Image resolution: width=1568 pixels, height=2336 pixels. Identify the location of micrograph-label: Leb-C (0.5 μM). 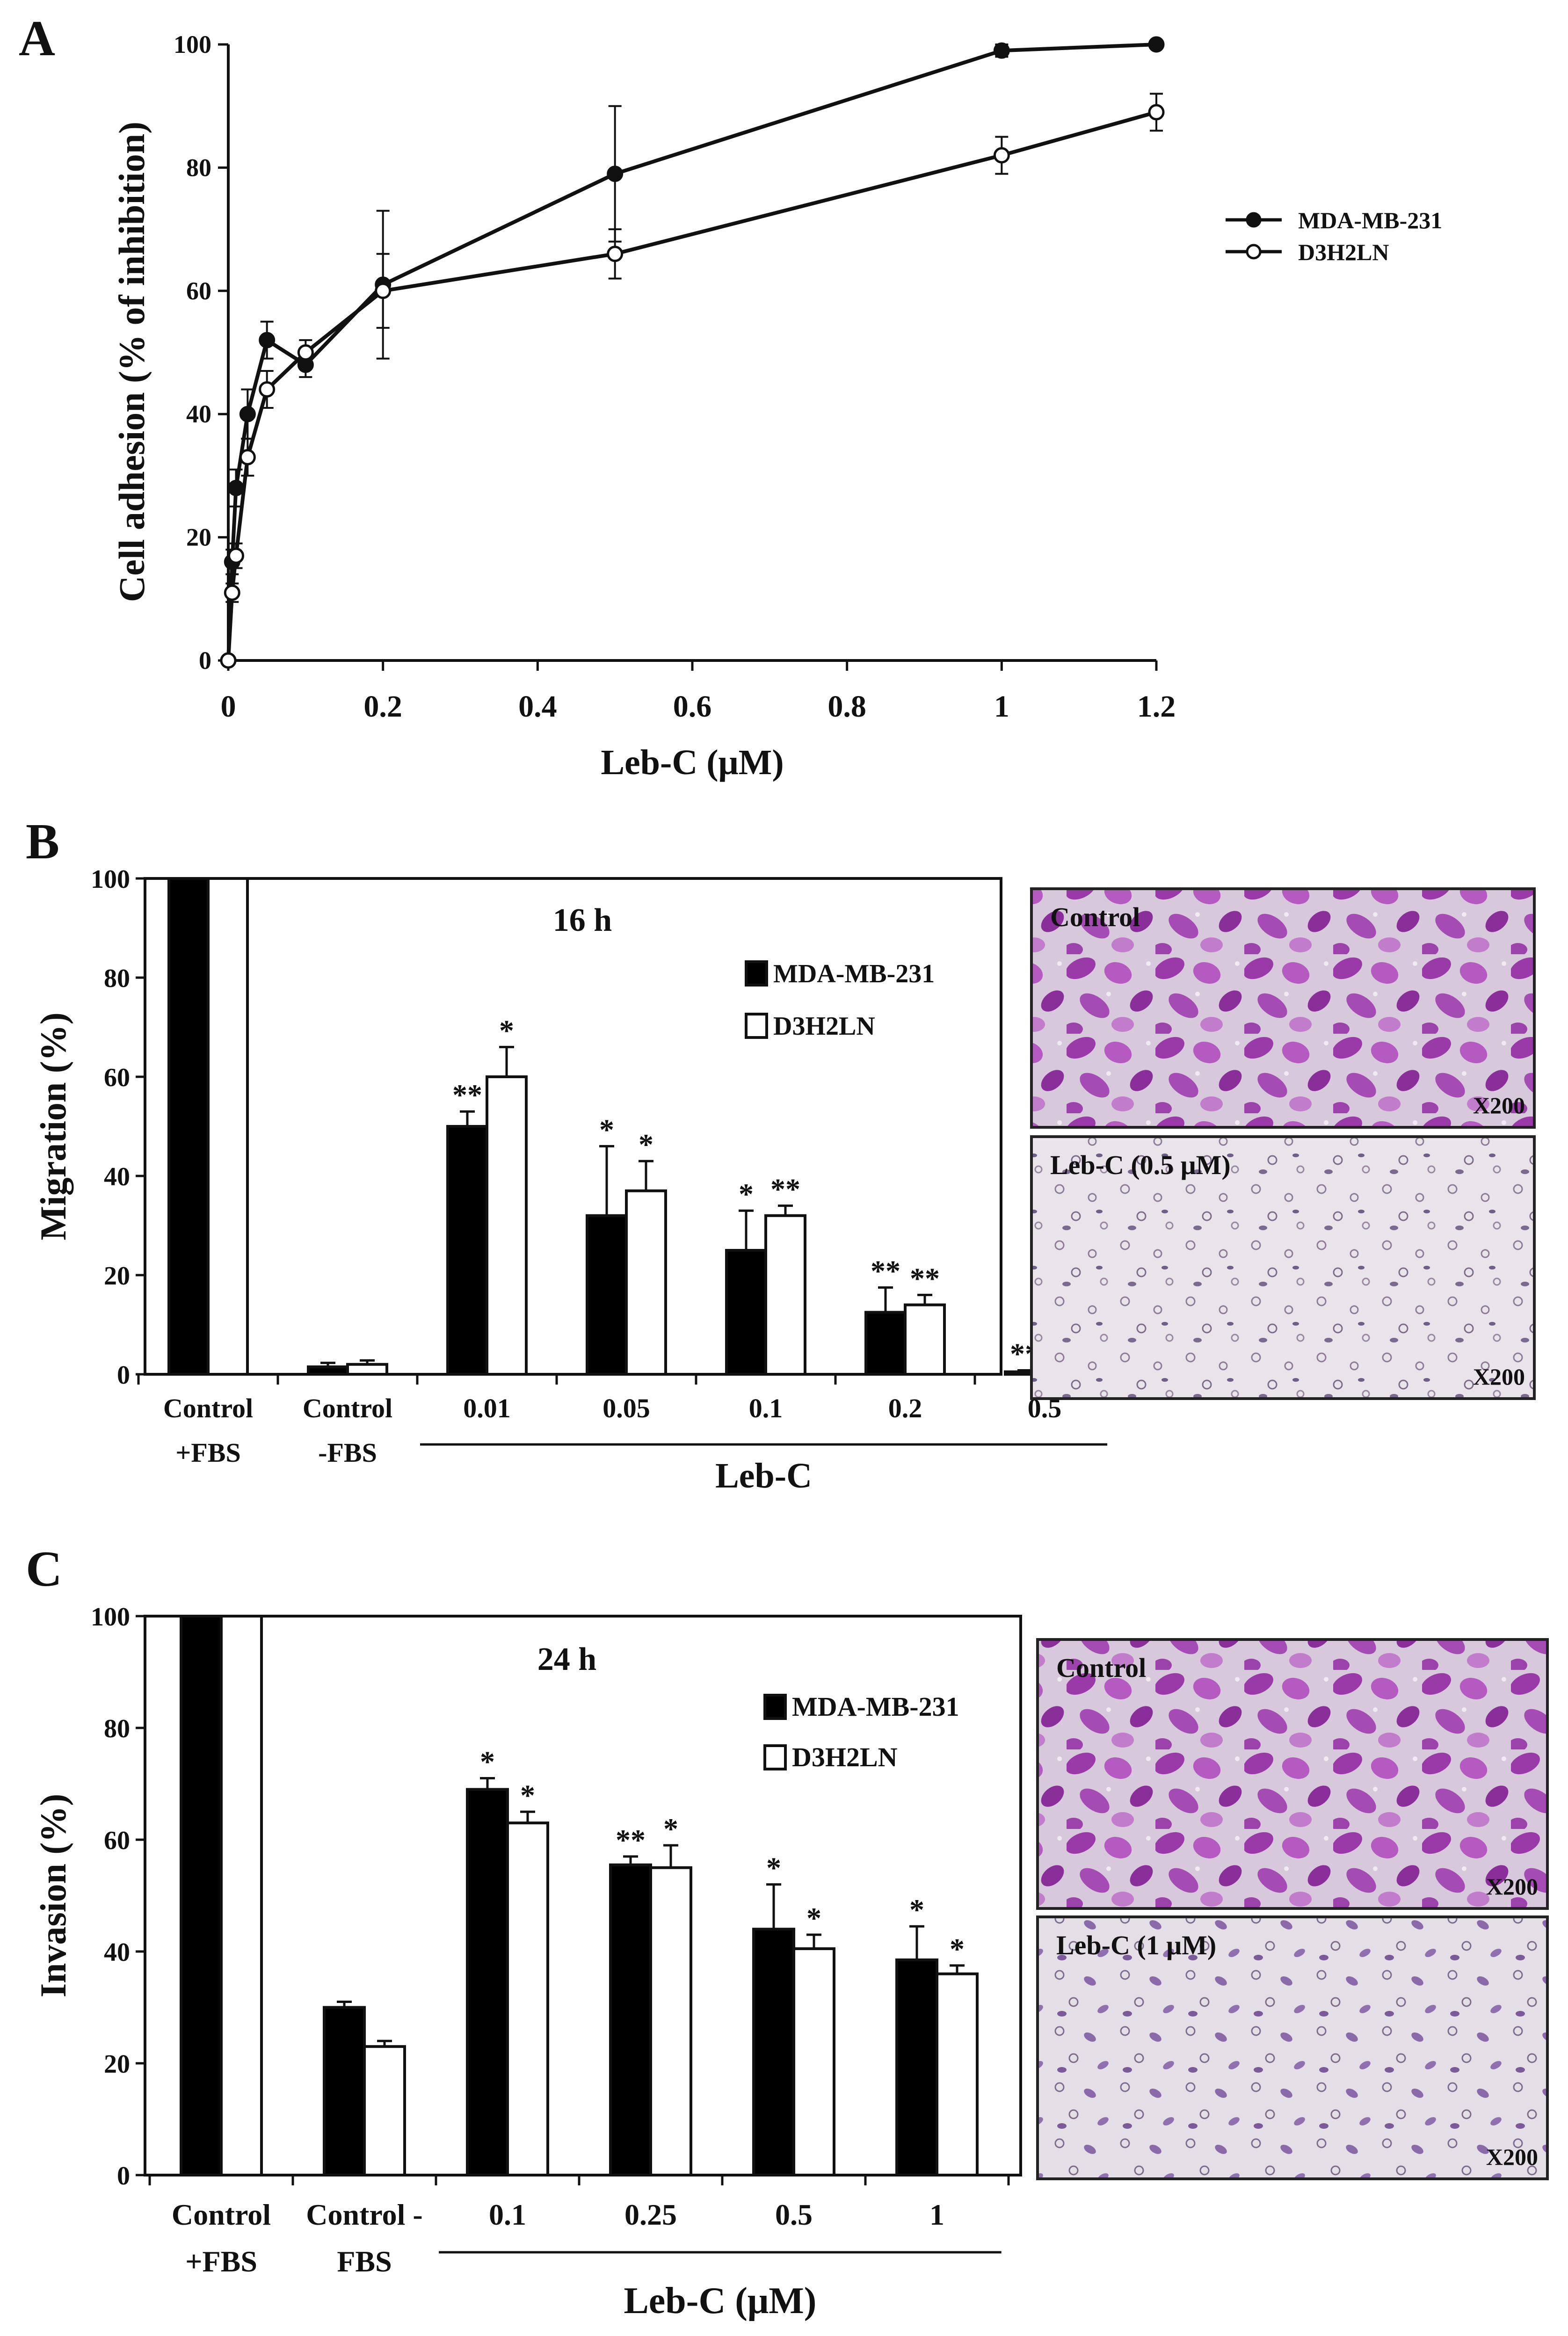
(1141, 1165).